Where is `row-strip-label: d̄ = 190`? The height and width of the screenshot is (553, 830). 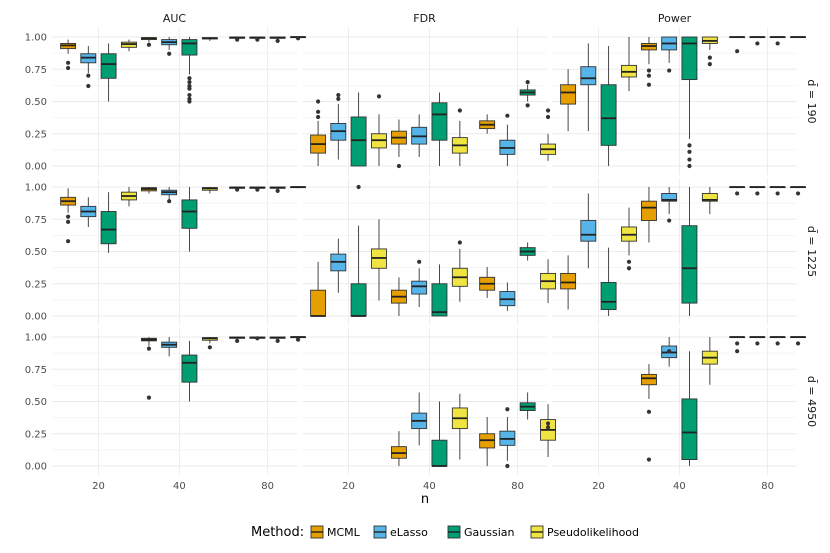 row-strip-label: d̄ = 190 is located at coordinates (811, 101).